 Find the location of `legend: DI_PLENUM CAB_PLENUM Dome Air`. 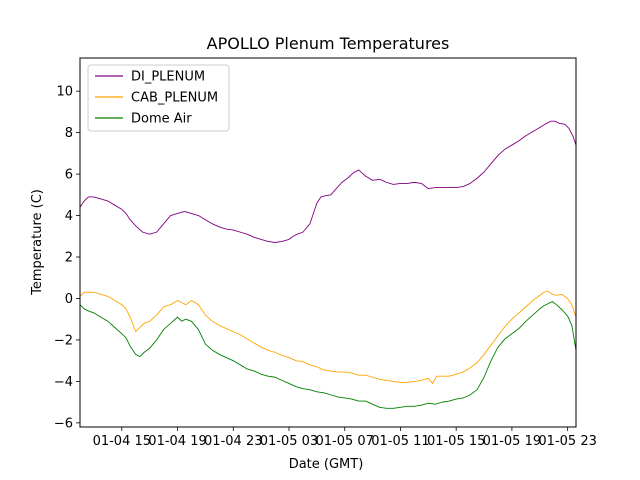

legend: DI_PLENUM CAB_PLENUM Dome Air is located at coordinates (158, 98).